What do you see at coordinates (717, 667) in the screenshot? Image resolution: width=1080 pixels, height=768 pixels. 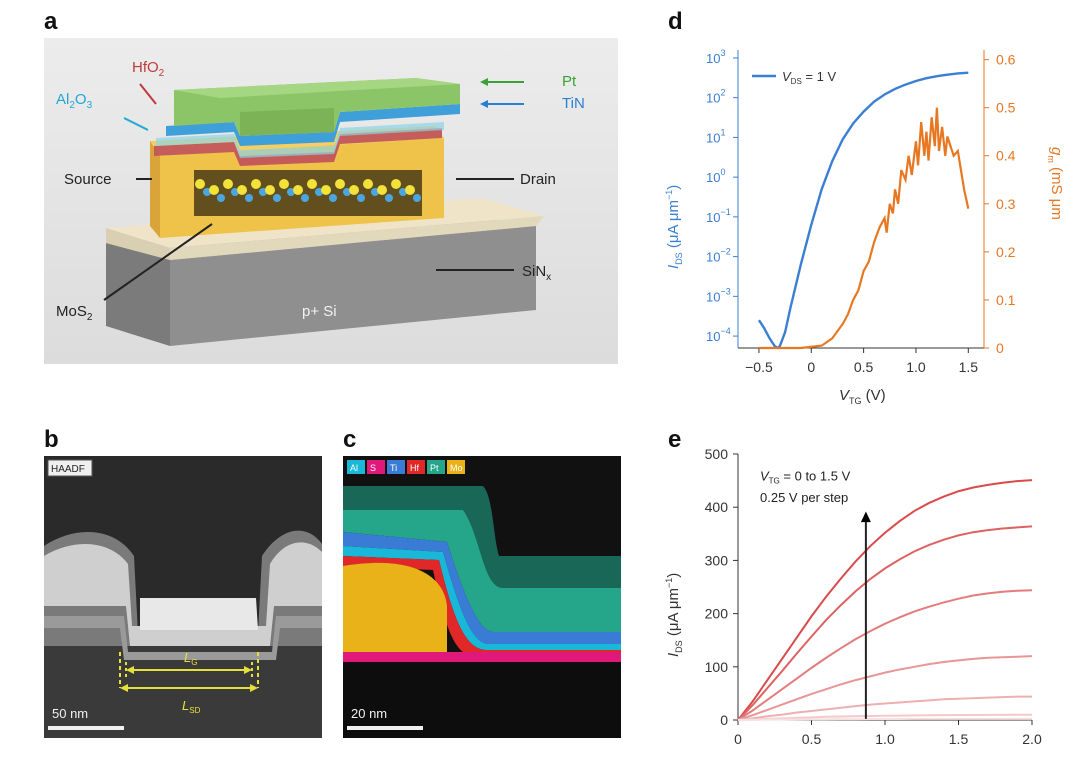 I see `y-tick-label-e: 100` at bounding box center [717, 667].